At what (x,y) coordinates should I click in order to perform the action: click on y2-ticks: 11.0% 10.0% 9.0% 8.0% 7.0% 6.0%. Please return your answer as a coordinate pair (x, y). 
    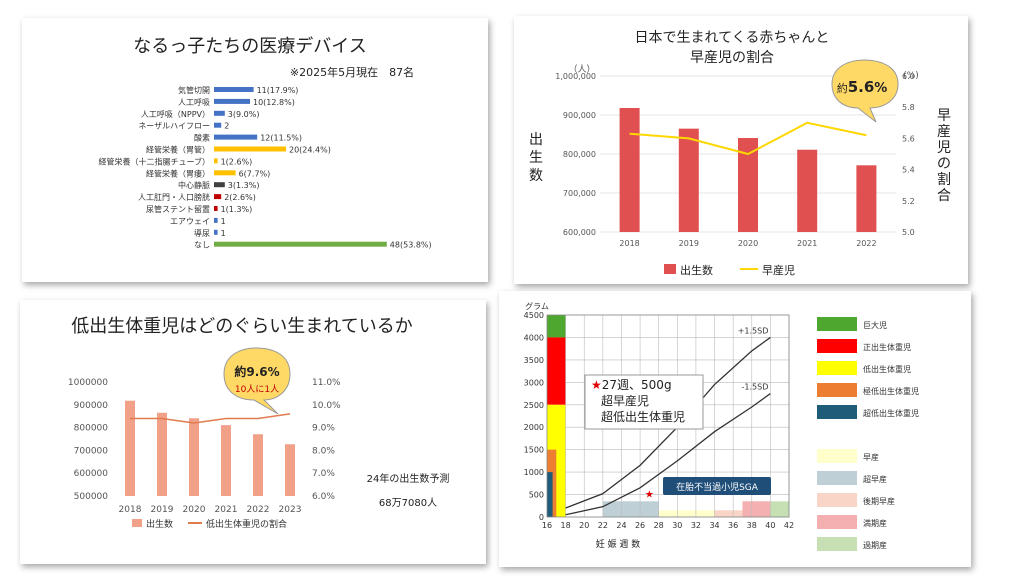
    Looking at the image, I should click on (326, 440).